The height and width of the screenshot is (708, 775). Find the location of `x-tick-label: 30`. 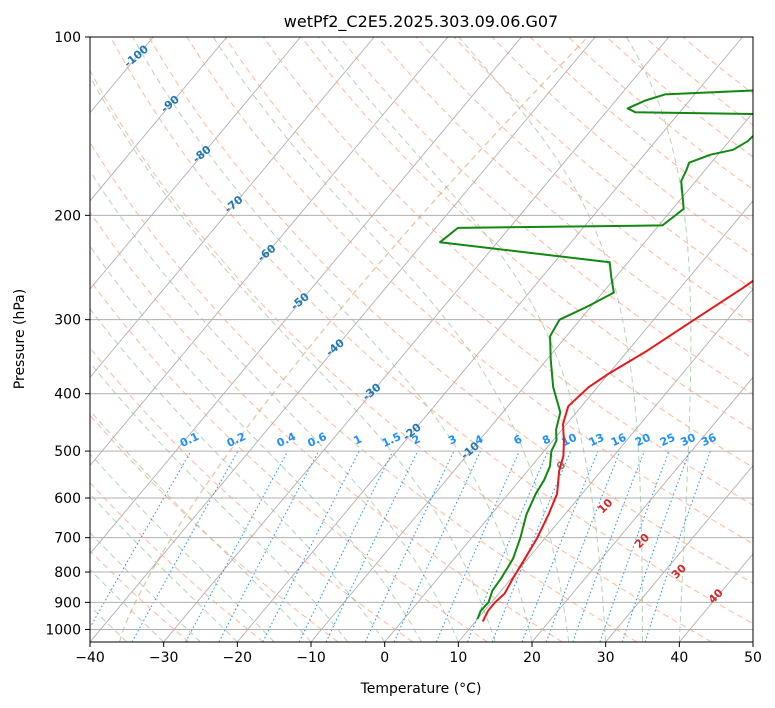

x-tick-label: 30 is located at coordinates (606, 658).